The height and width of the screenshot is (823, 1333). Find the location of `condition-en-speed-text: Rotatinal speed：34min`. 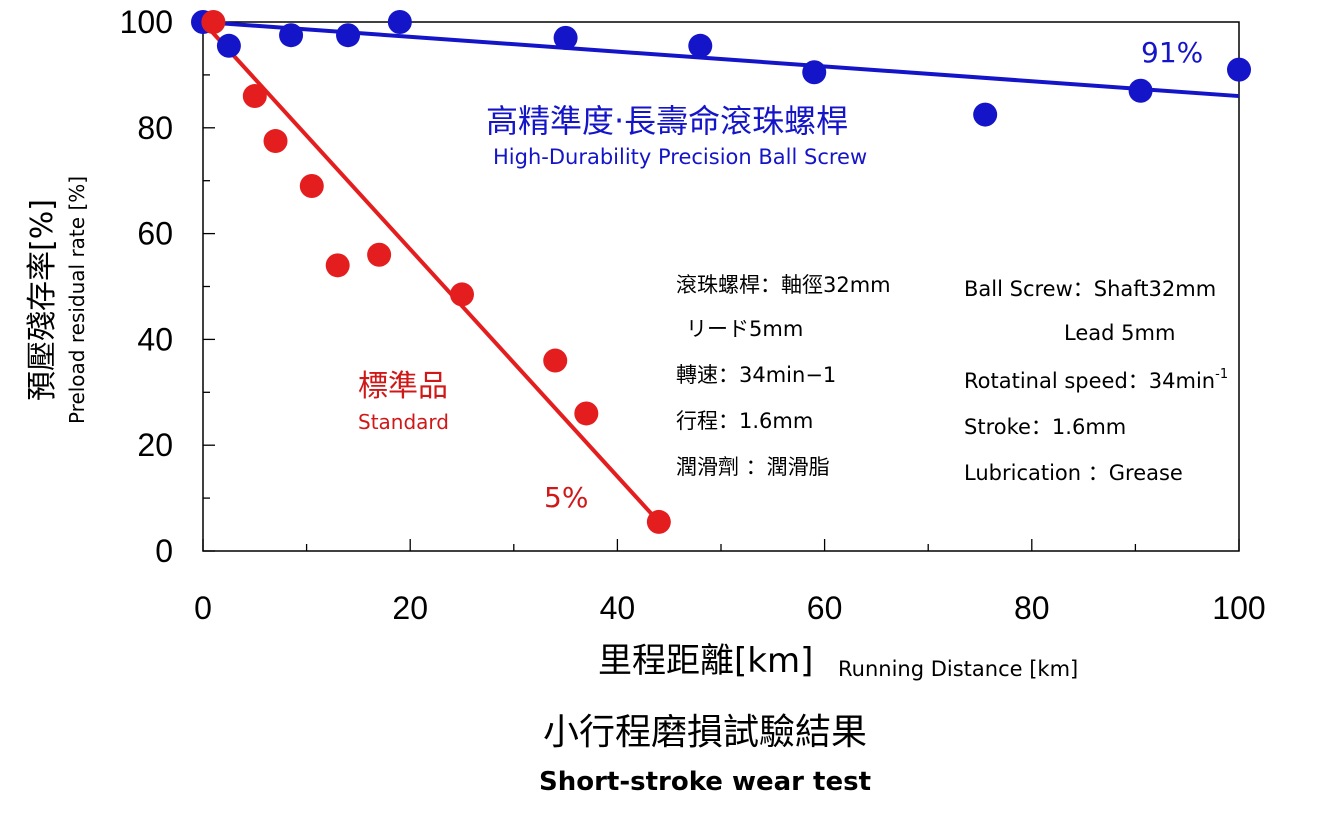

condition-en-speed-text: Rotatinal speed：34min is located at coordinates (1089, 381).